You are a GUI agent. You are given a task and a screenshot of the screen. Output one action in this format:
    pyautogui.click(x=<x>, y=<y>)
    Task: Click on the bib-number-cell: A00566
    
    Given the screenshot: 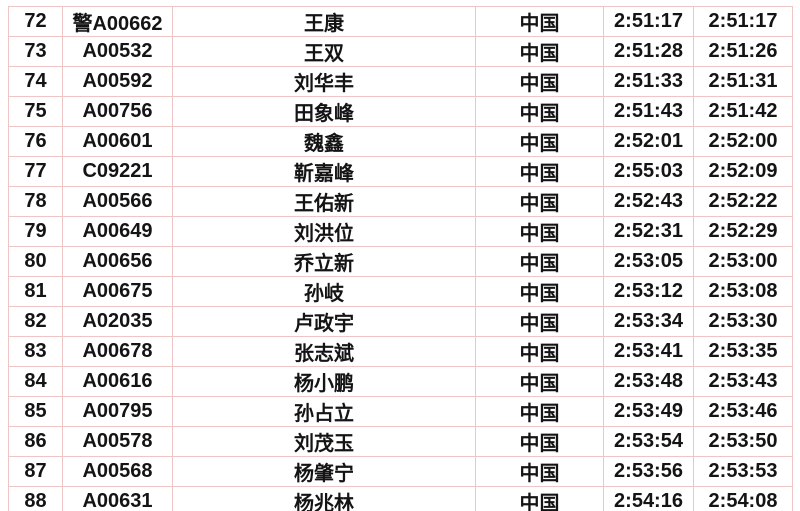 What is the action you would take?
    pyautogui.click(x=117, y=201)
    